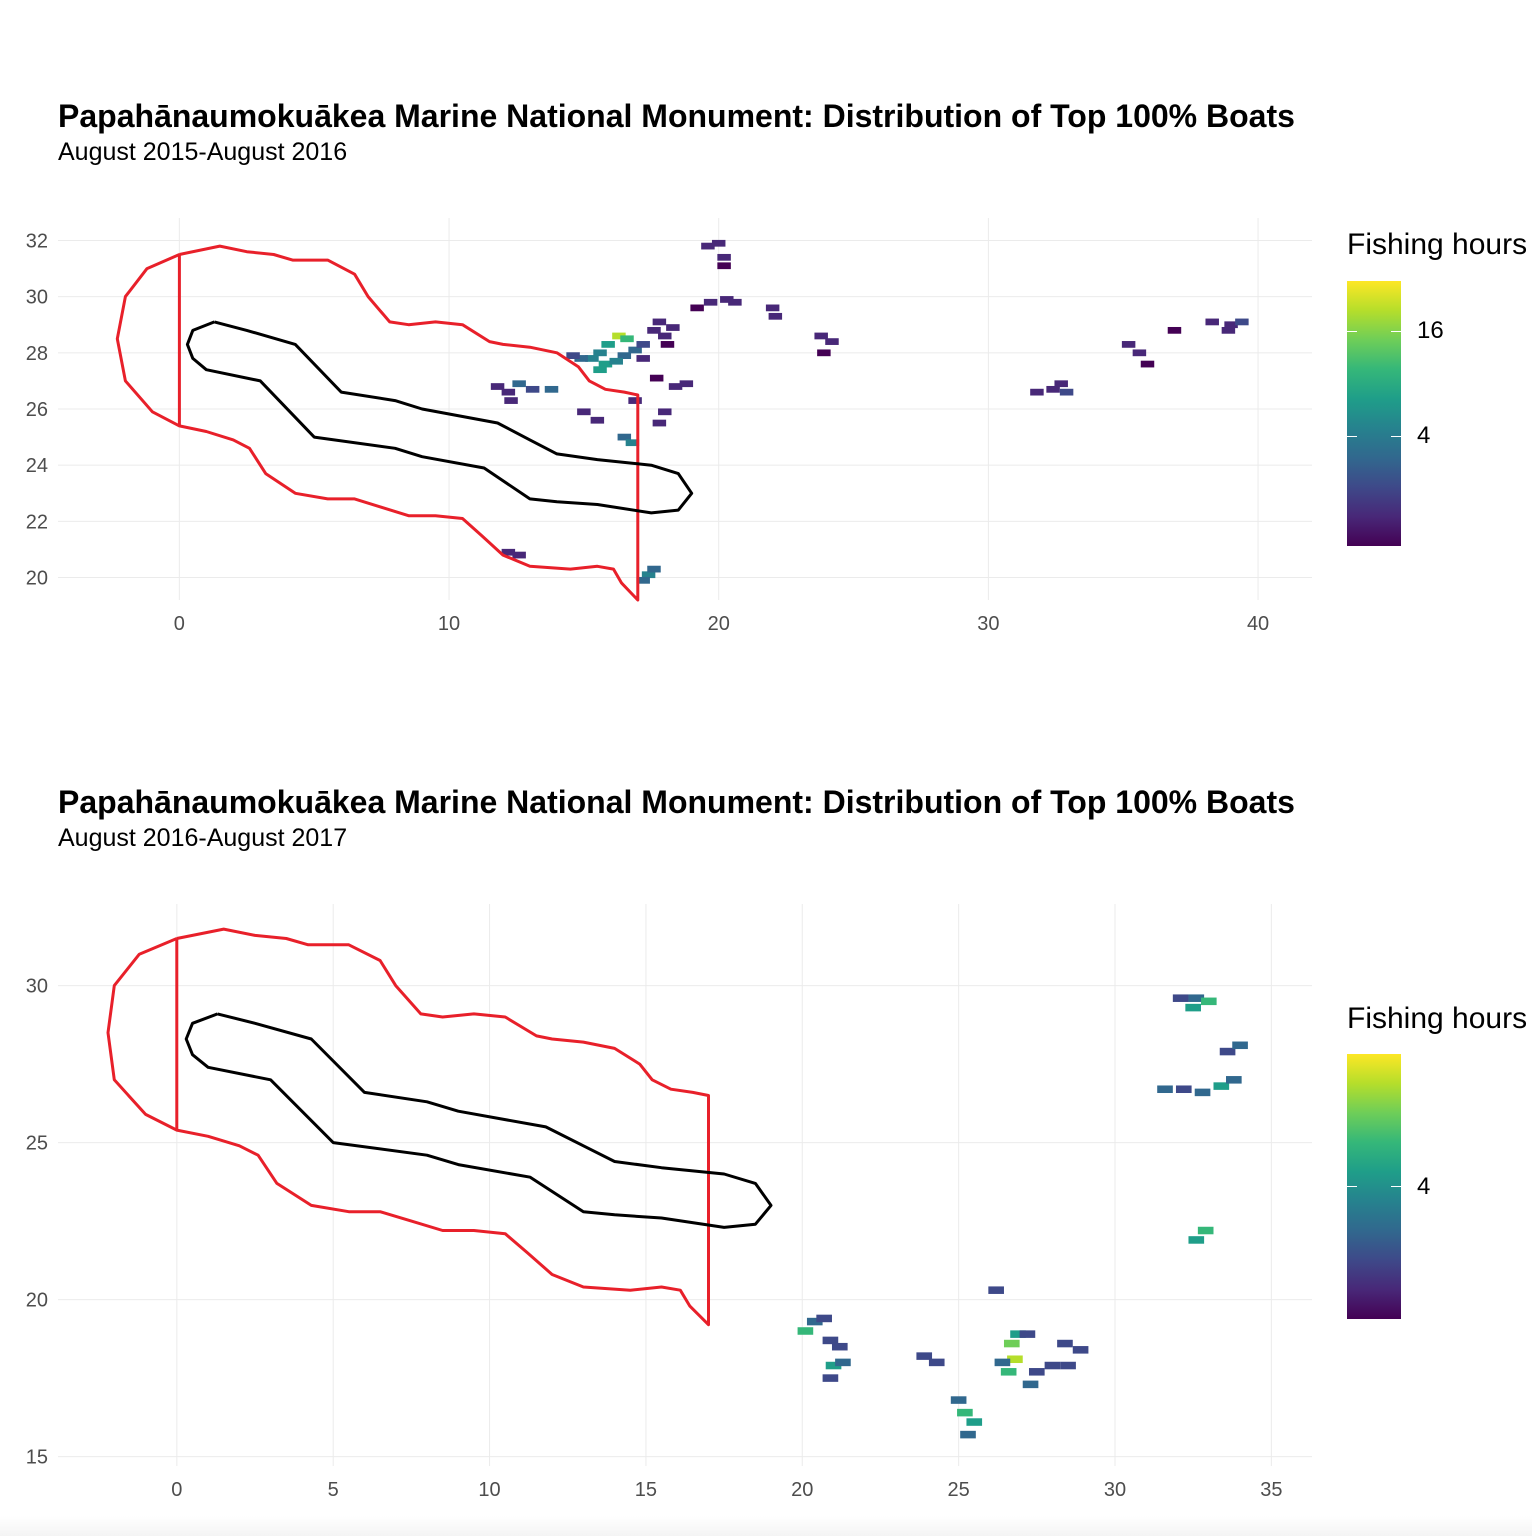 The width and height of the screenshot is (1532, 1536). What do you see at coordinates (1374, 413) in the screenshot?
I see `colorbar` at bounding box center [1374, 413].